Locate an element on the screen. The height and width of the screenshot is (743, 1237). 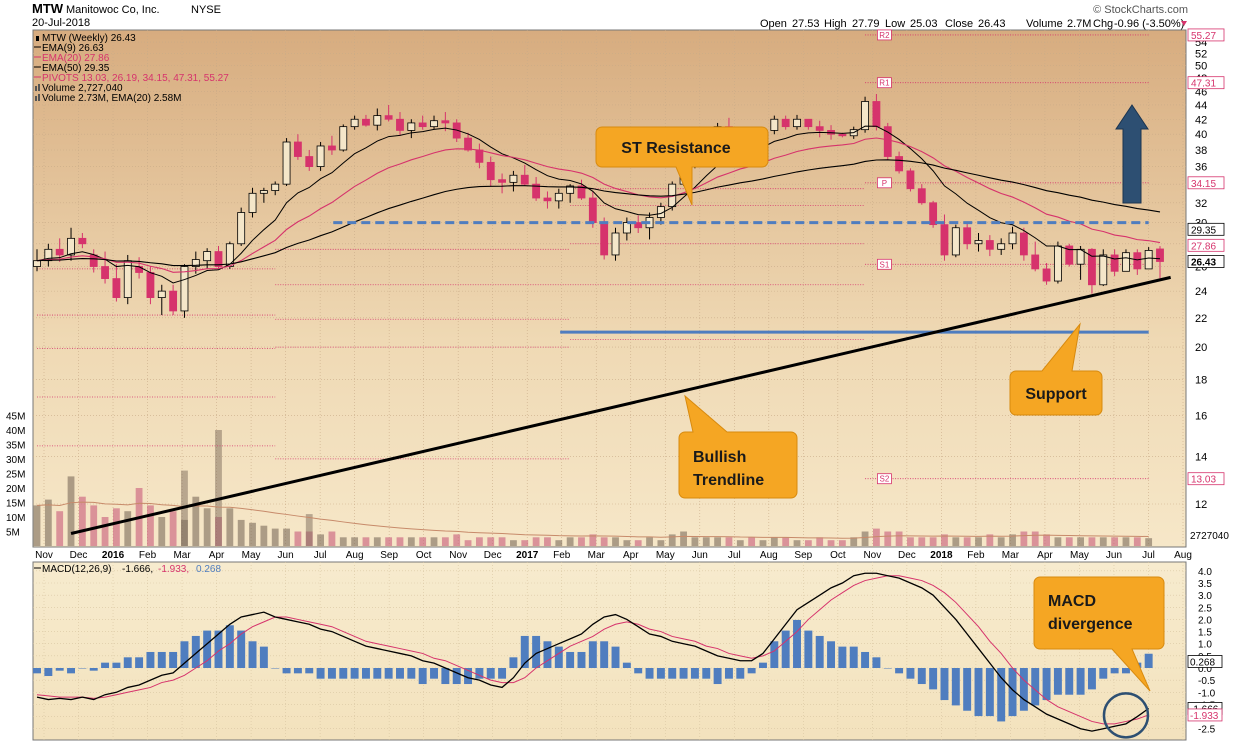
chart-date: 20-Jul-2018 is located at coordinates (61, 23).